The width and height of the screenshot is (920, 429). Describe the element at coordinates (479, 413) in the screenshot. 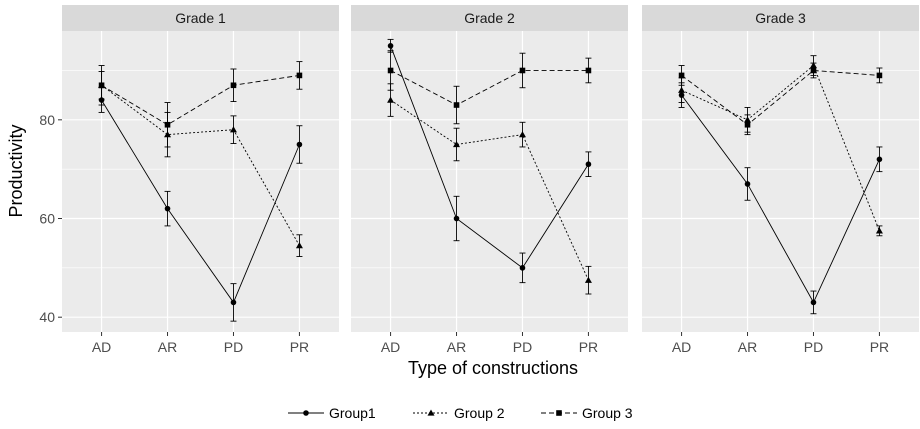

I see `legend-label: Group 2` at that location.